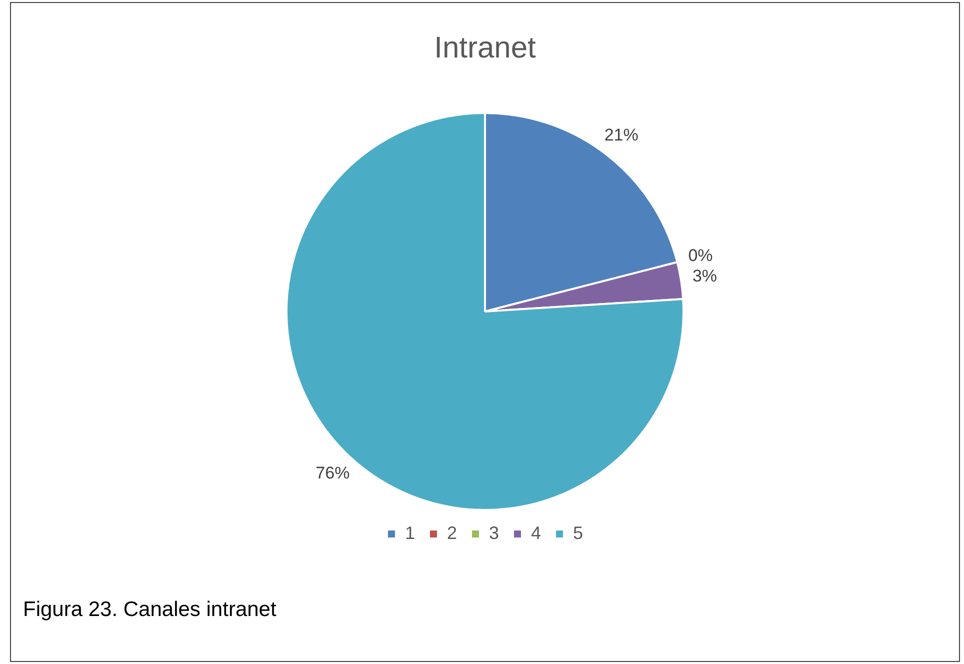 Image resolution: width=964 pixels, height=664 pixels. What do you see at coordinates (485, 47) in the screenshot?
I see `chart-title: Intranet` at bounding box center [485, 47].